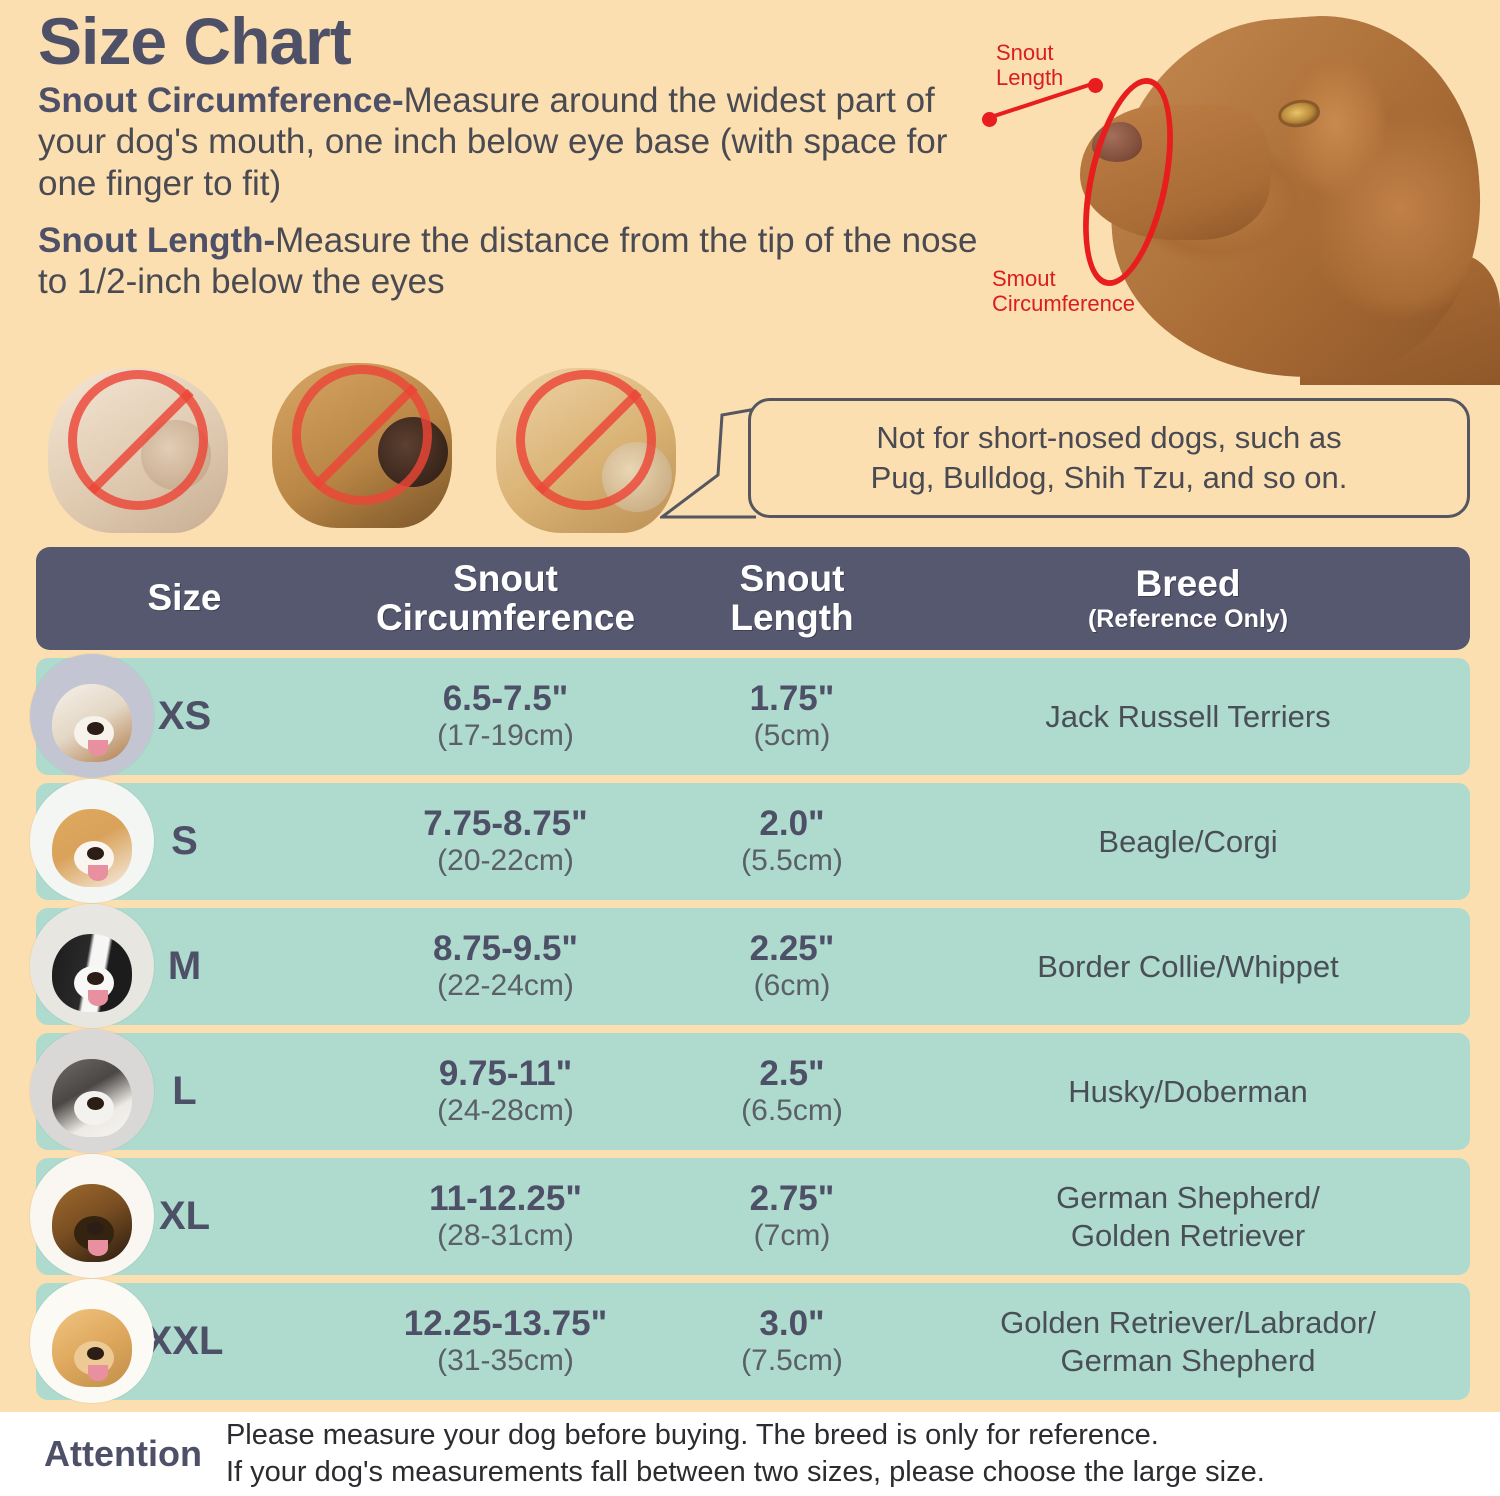 The image size is (1500, 1496). I want to click on cell-circumference-cm: (31-35cm), so click(505, 1361).